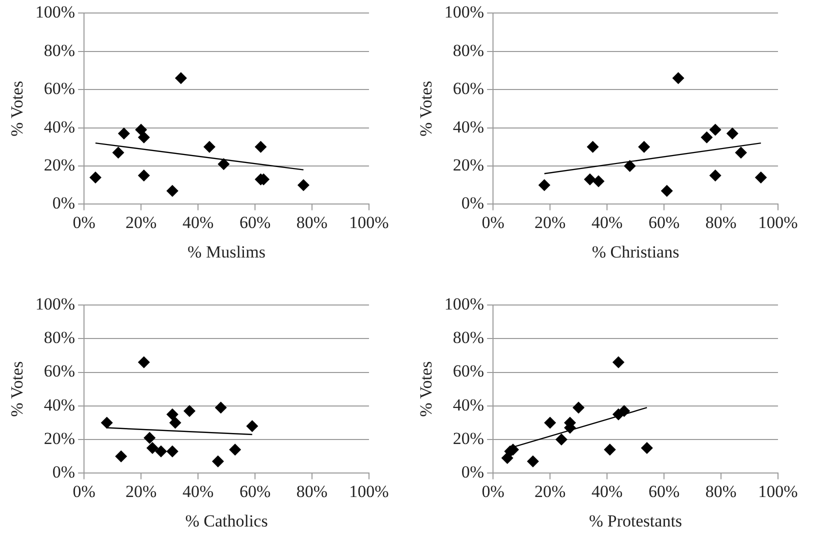  What do you see at coordinates (635, 520) in the screenshot?
I see `x-axis-title: % Protestants` at bounding box center [635, 520].